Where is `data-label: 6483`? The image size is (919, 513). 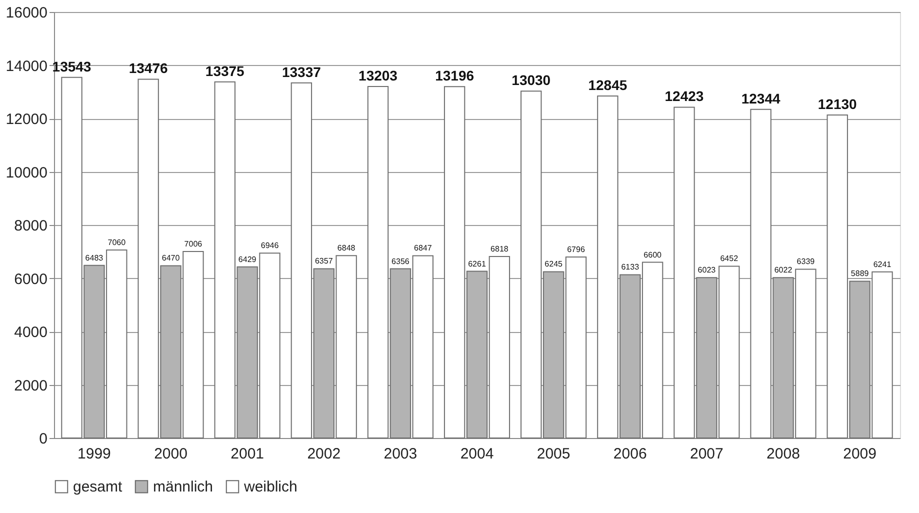
data-label: 6483 is located at coordinates (94, 257).